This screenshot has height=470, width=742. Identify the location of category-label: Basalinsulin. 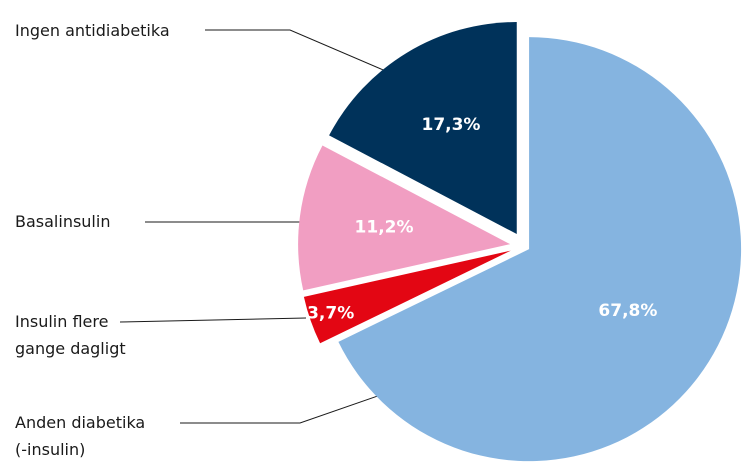
(63, 221).